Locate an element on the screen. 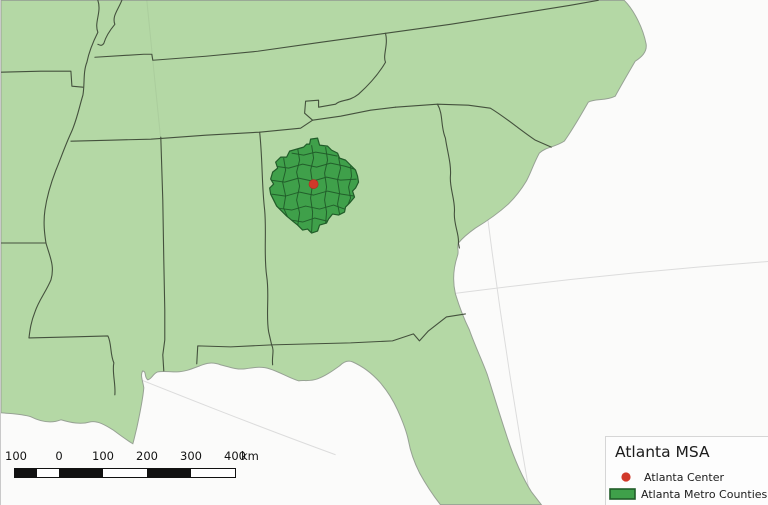 The image size is (768, 505). scale-bar-track is located at coordinates (125, 473).